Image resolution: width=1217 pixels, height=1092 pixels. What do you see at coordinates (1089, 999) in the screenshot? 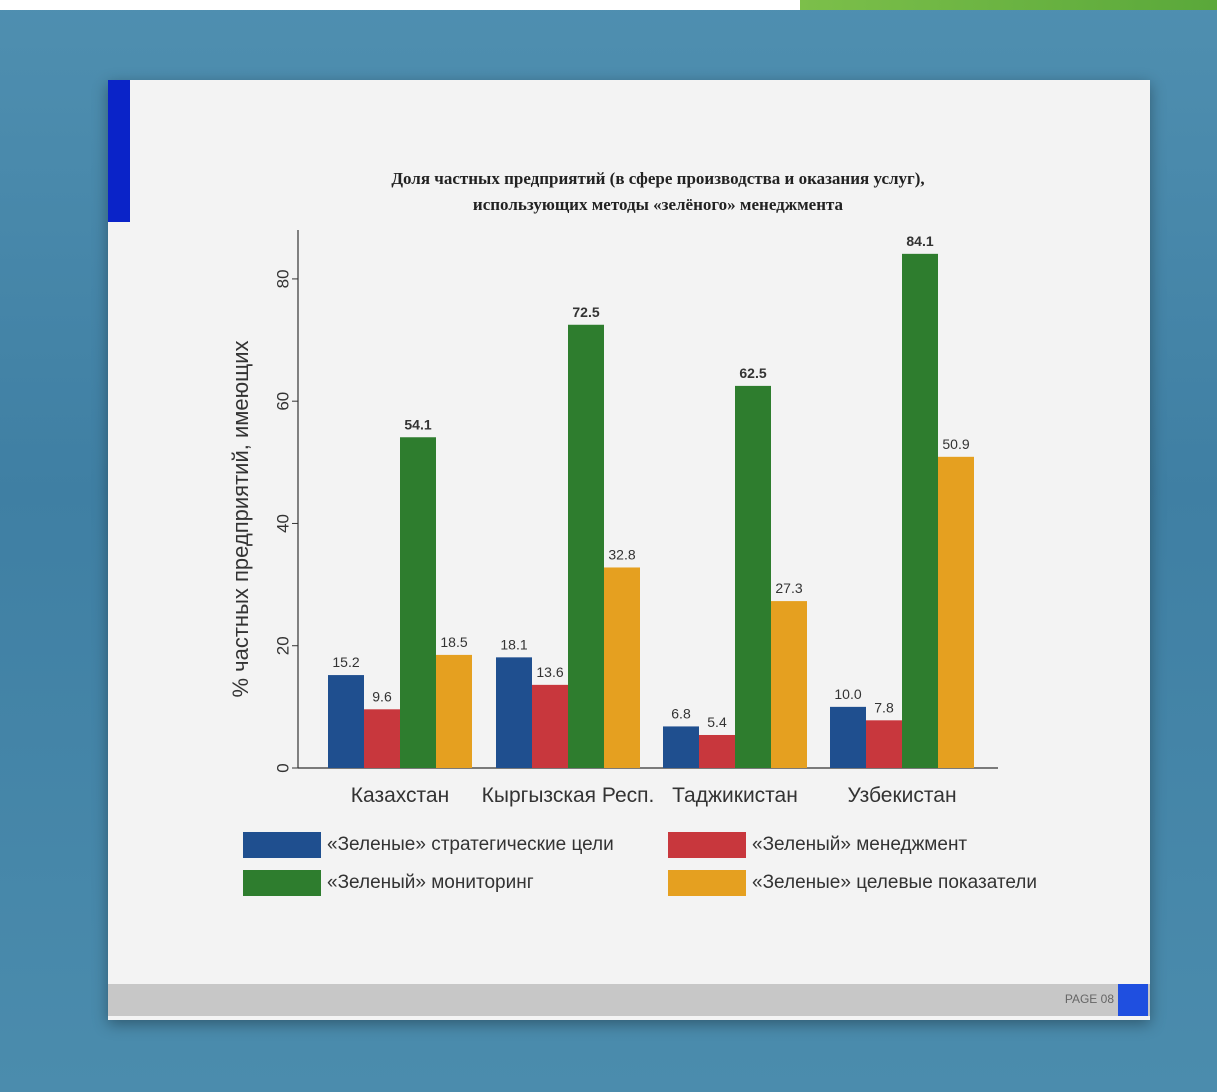
I see `page-number: PAGE 08` at bounding box center [1089, 999].